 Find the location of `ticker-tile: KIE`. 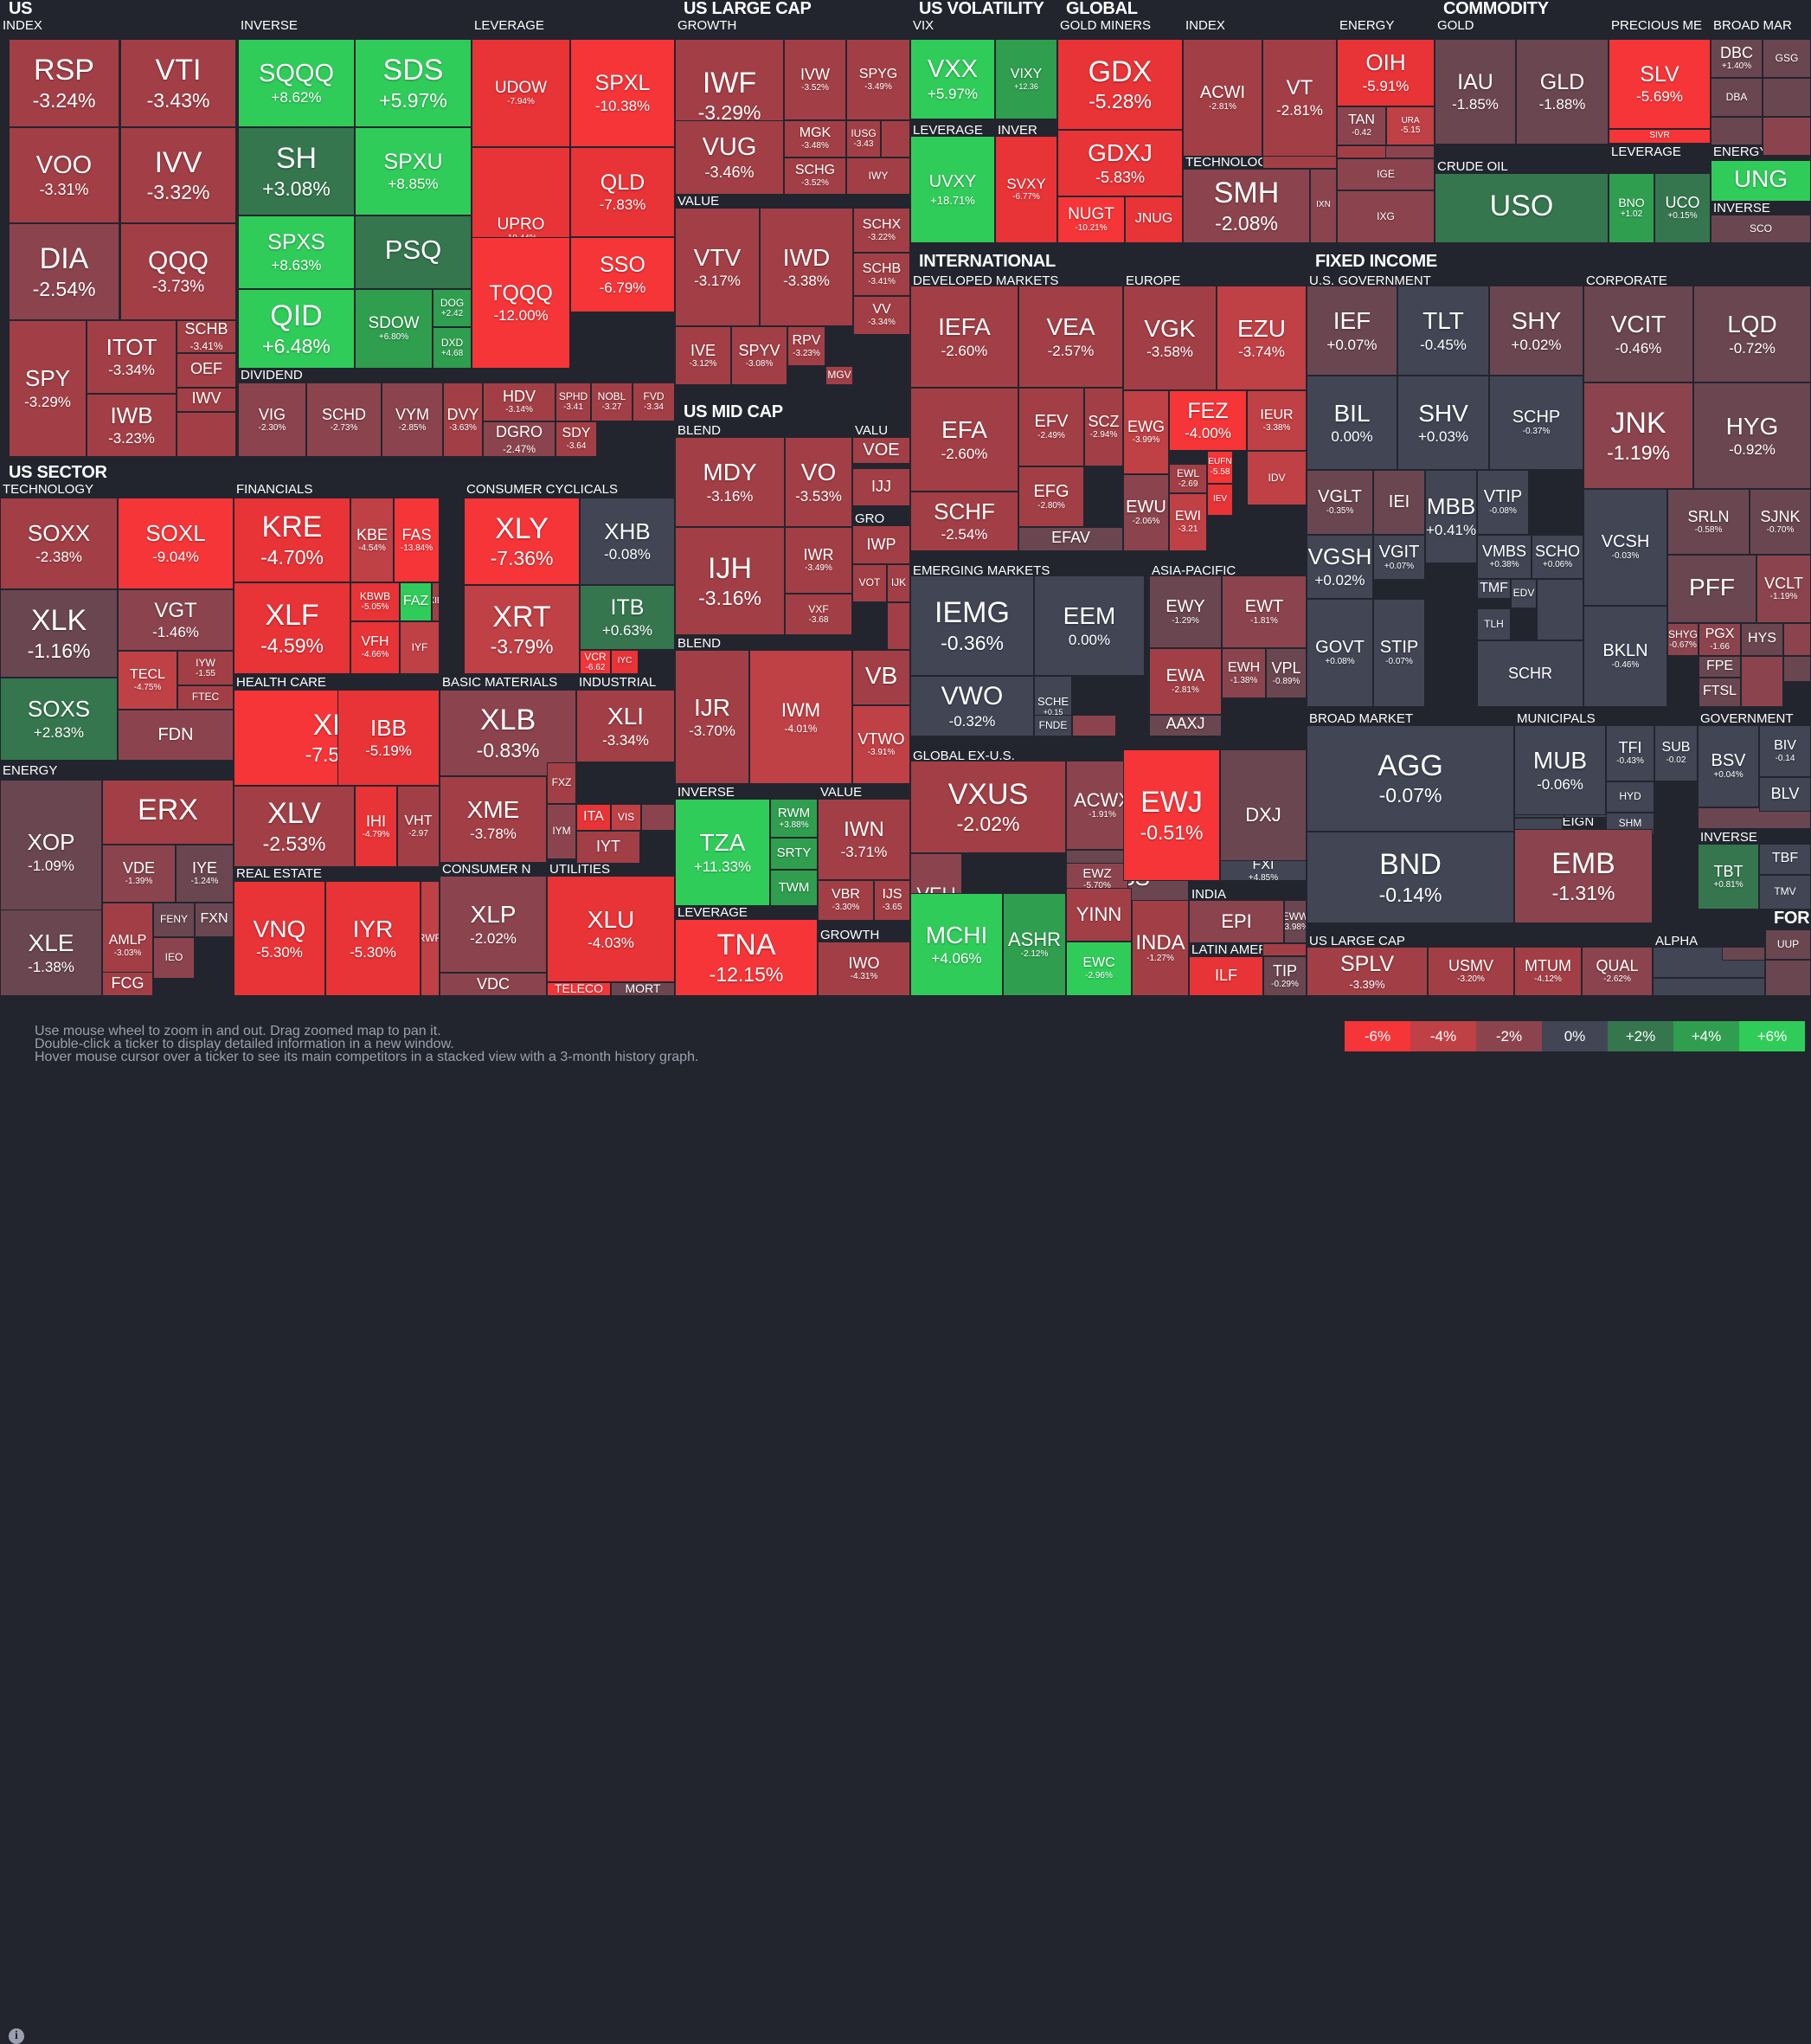

ticker-tile: KIE is located at coordinates (436, 601).